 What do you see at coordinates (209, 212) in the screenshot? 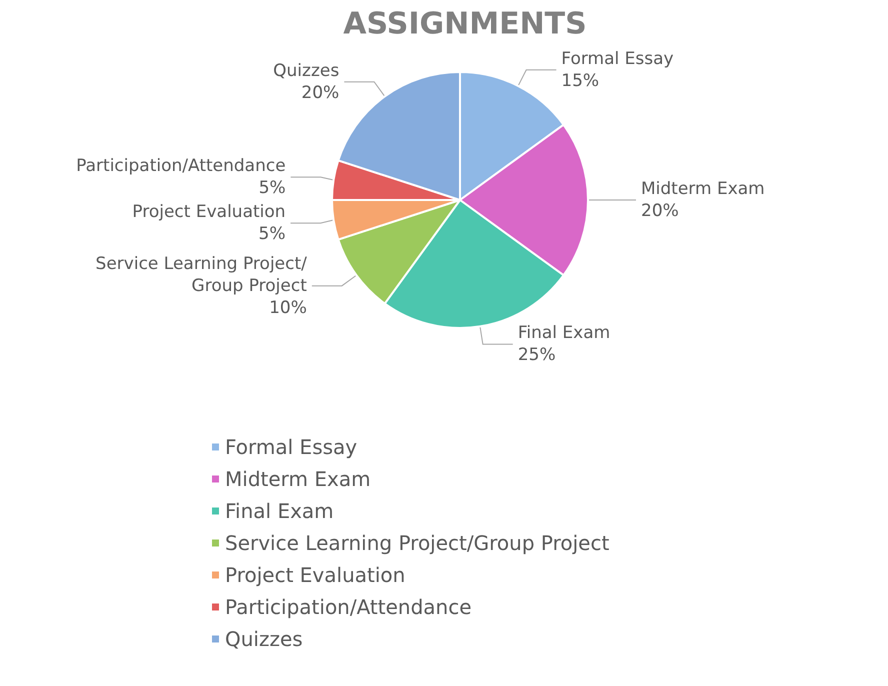
I see `slice-label: Project Evaluation` at bounding box center [209, 212].